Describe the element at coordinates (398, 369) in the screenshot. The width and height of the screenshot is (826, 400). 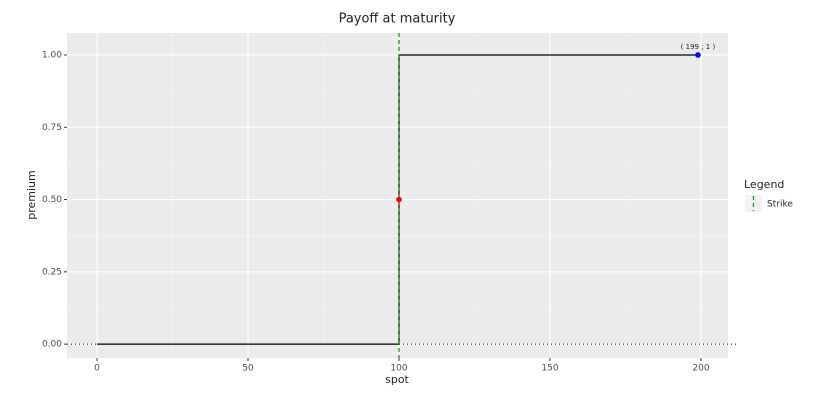
I see `x-tick-label: 100` at that location.